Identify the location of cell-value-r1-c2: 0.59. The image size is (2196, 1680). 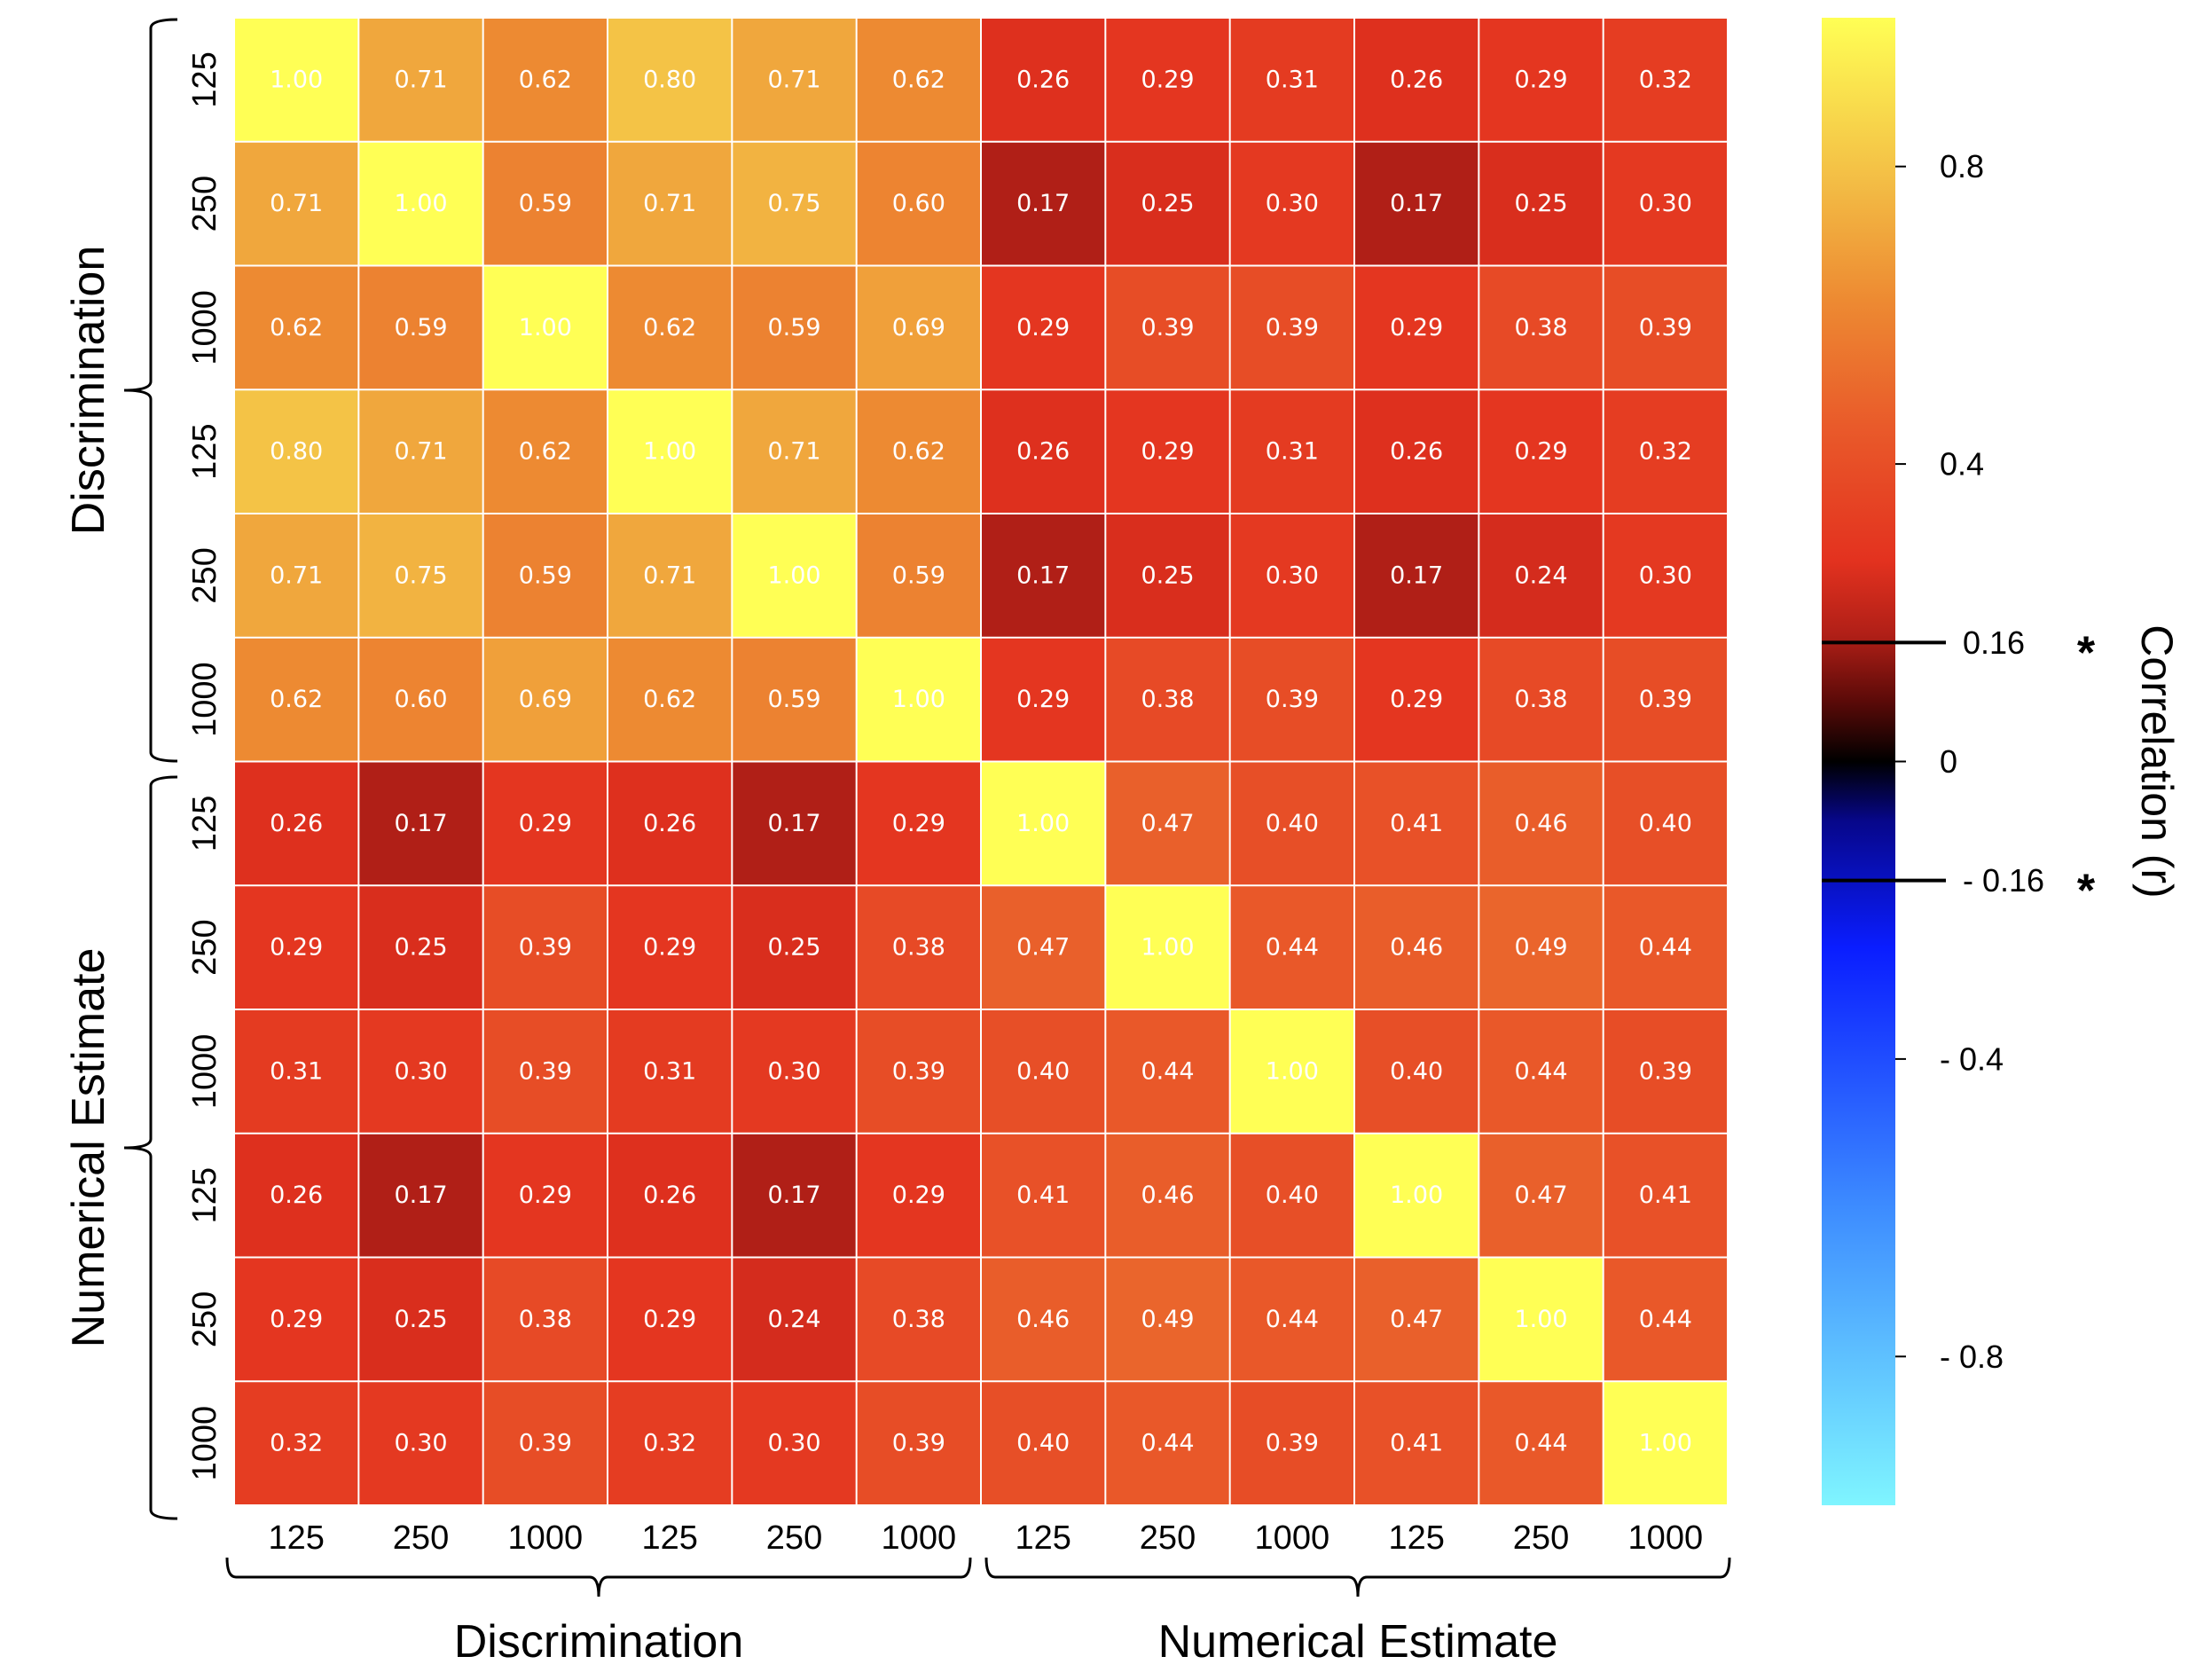
(546, 203).